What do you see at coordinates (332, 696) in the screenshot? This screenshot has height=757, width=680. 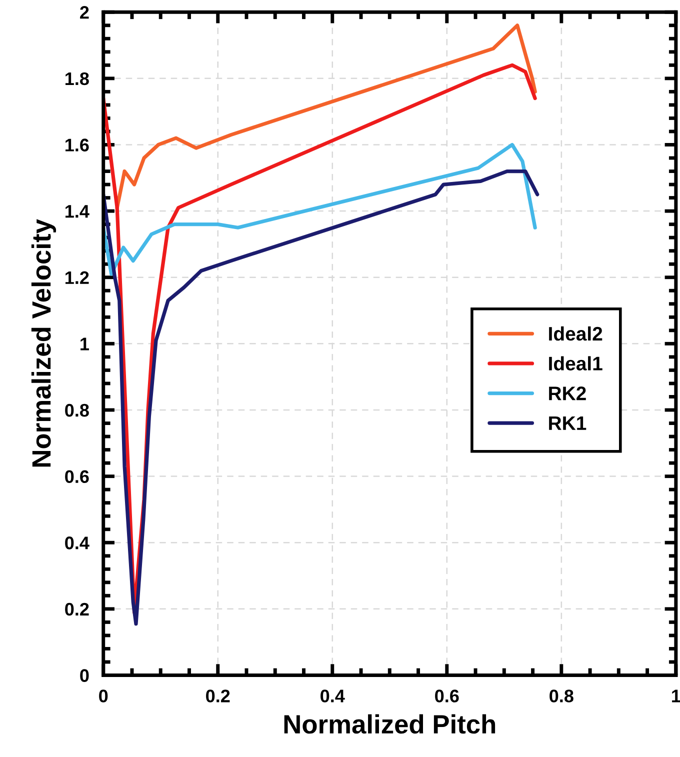 I see `x-tick-label: 0.4` at bounding box center [332, 696].